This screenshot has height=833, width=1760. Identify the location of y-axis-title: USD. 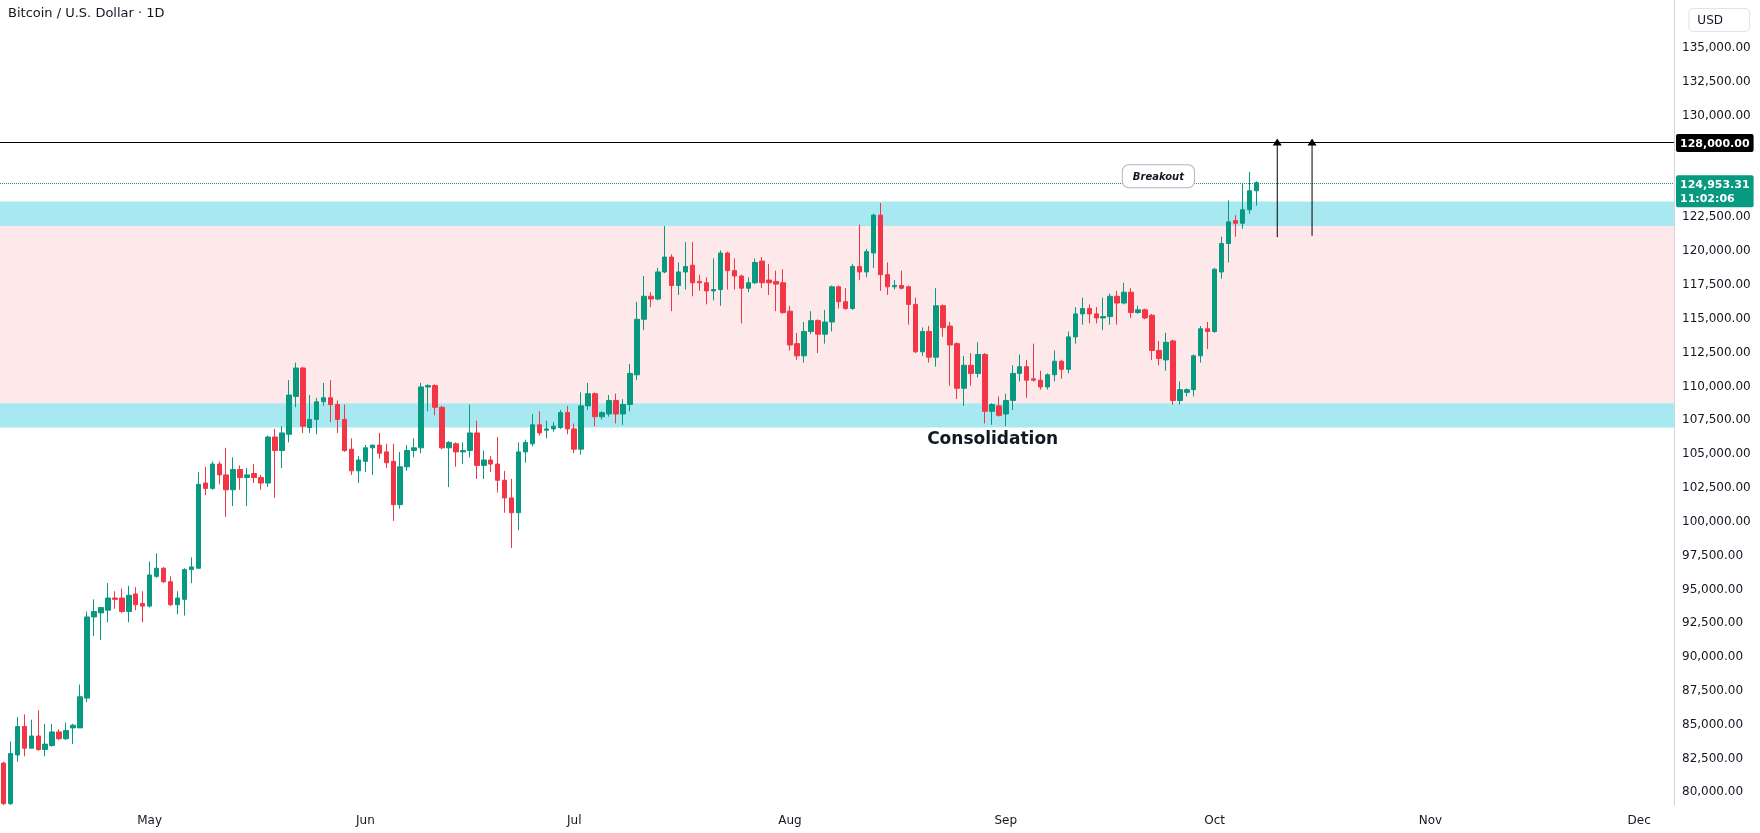
(1710, 20).